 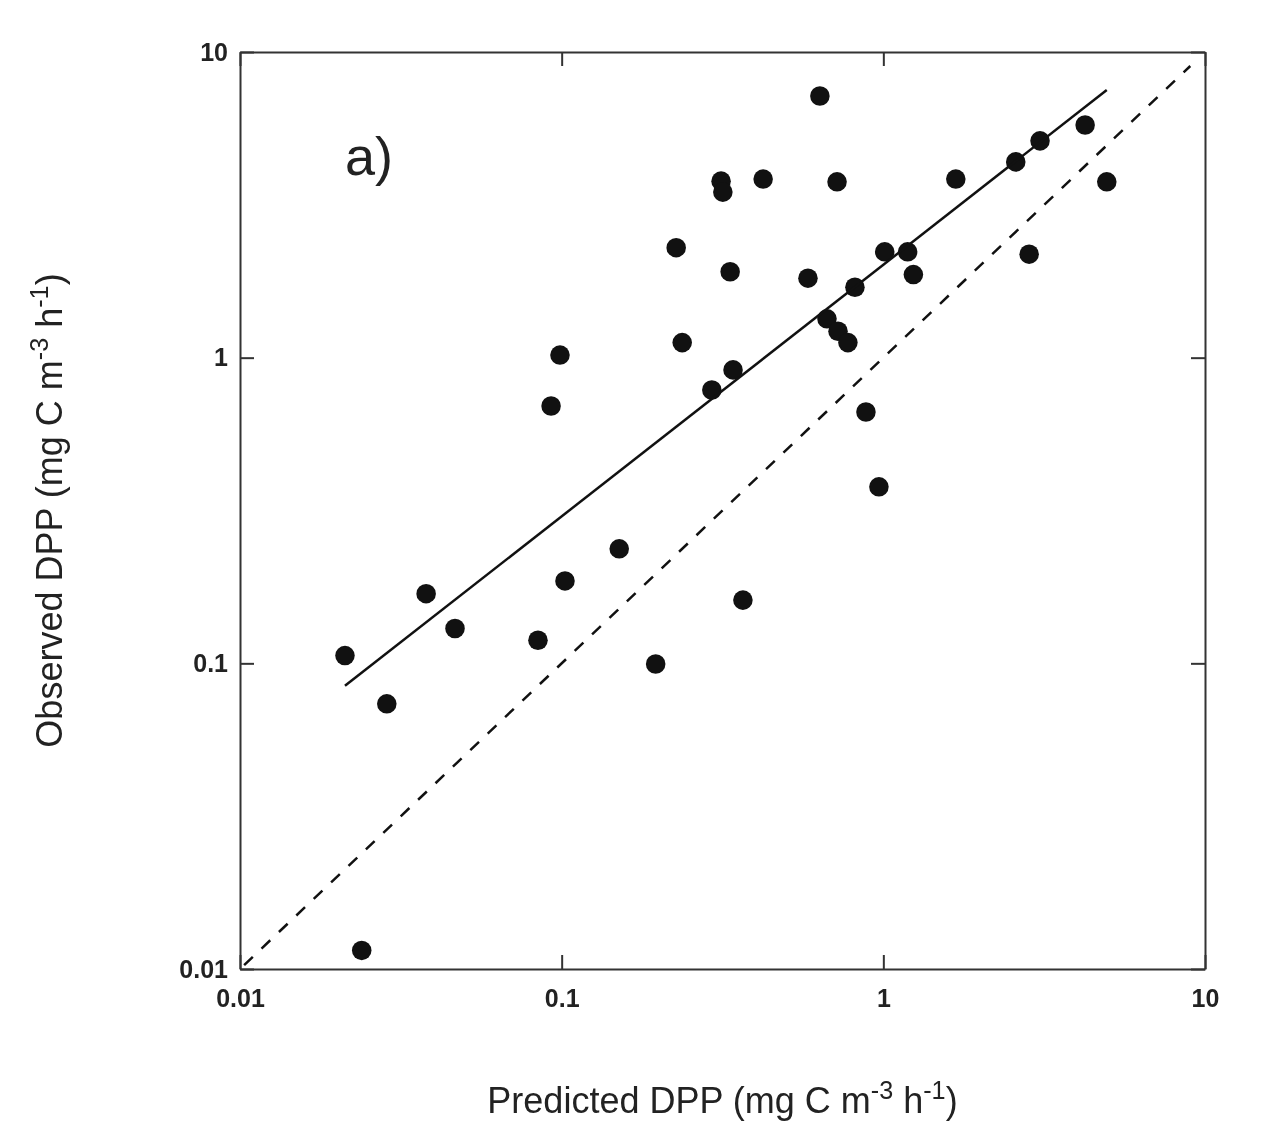 I want to click on y-tick-label: 0.1, so click(x=211, y=662).